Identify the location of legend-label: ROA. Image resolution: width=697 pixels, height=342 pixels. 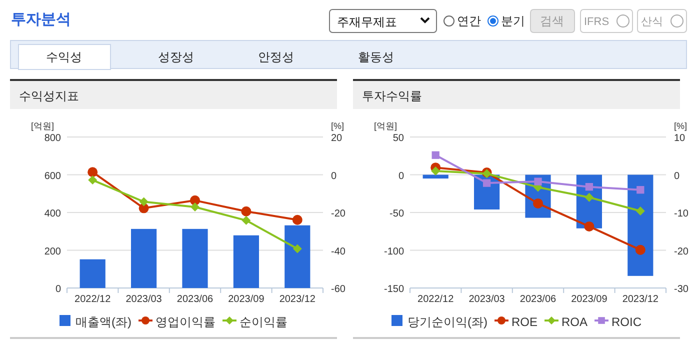
(575, 322).